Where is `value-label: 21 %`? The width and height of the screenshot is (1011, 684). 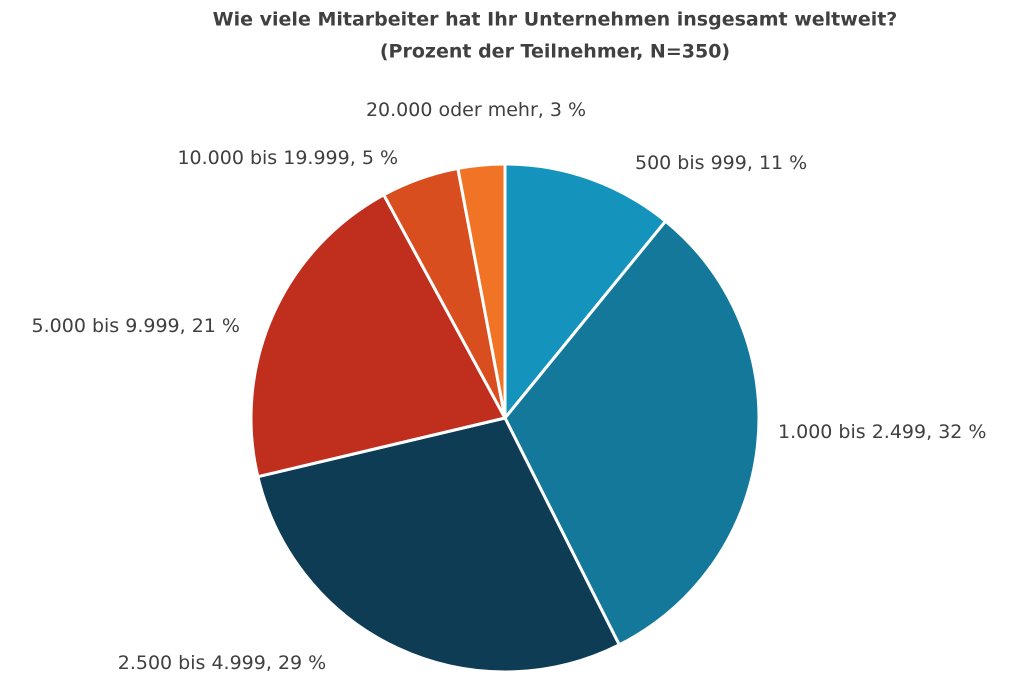
value-label: 21 % is located at coordinates (216, 326).